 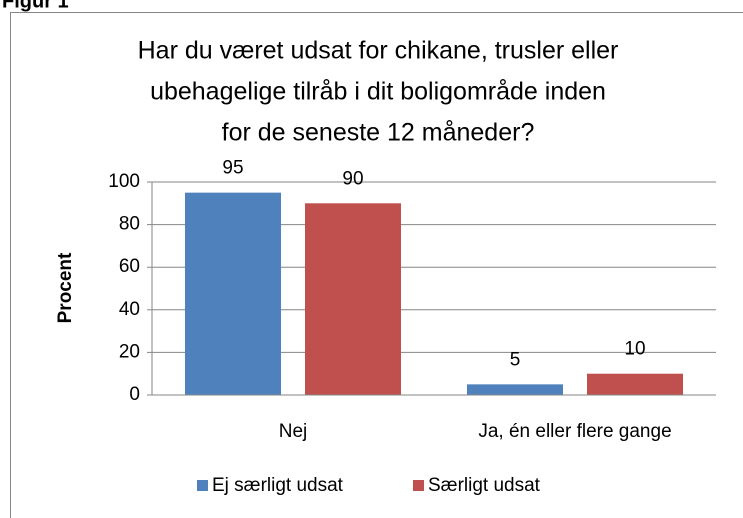 What do you see at coordinates (129, 266) in the screenshot?
I see `y-tick-label: 60` at bounding box center [129, 266].